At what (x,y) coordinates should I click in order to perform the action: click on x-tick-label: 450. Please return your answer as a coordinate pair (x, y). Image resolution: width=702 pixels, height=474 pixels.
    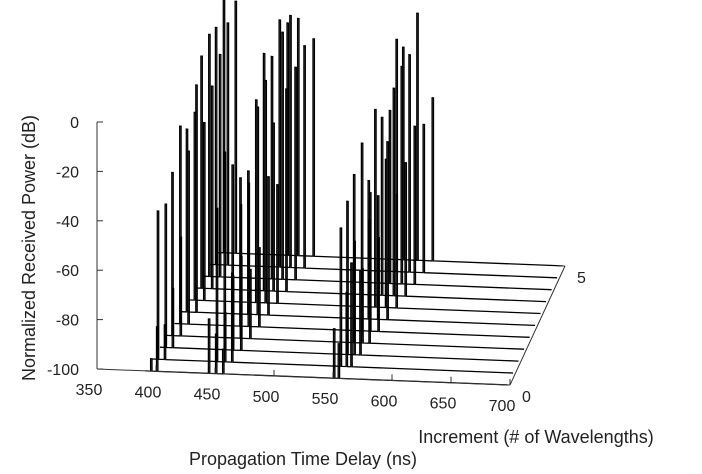
    Looking at the image, I should click on (207, 395).